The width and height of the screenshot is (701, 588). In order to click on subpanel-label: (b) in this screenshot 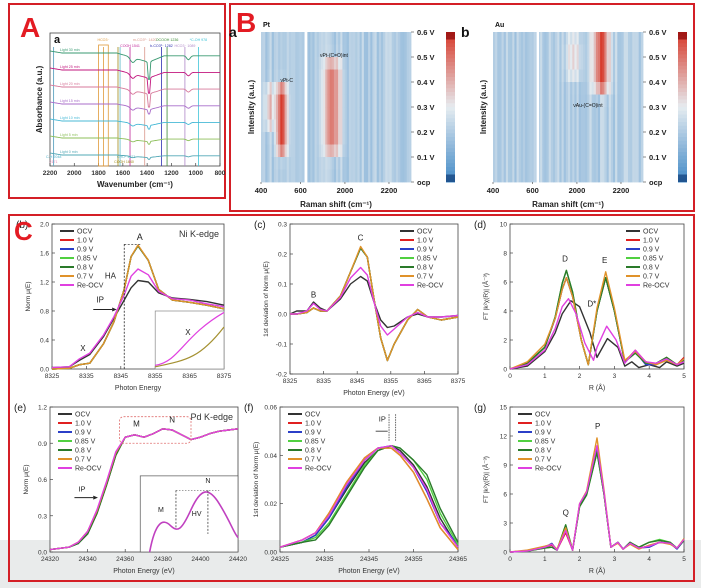, I will do `click(22, 225)`.